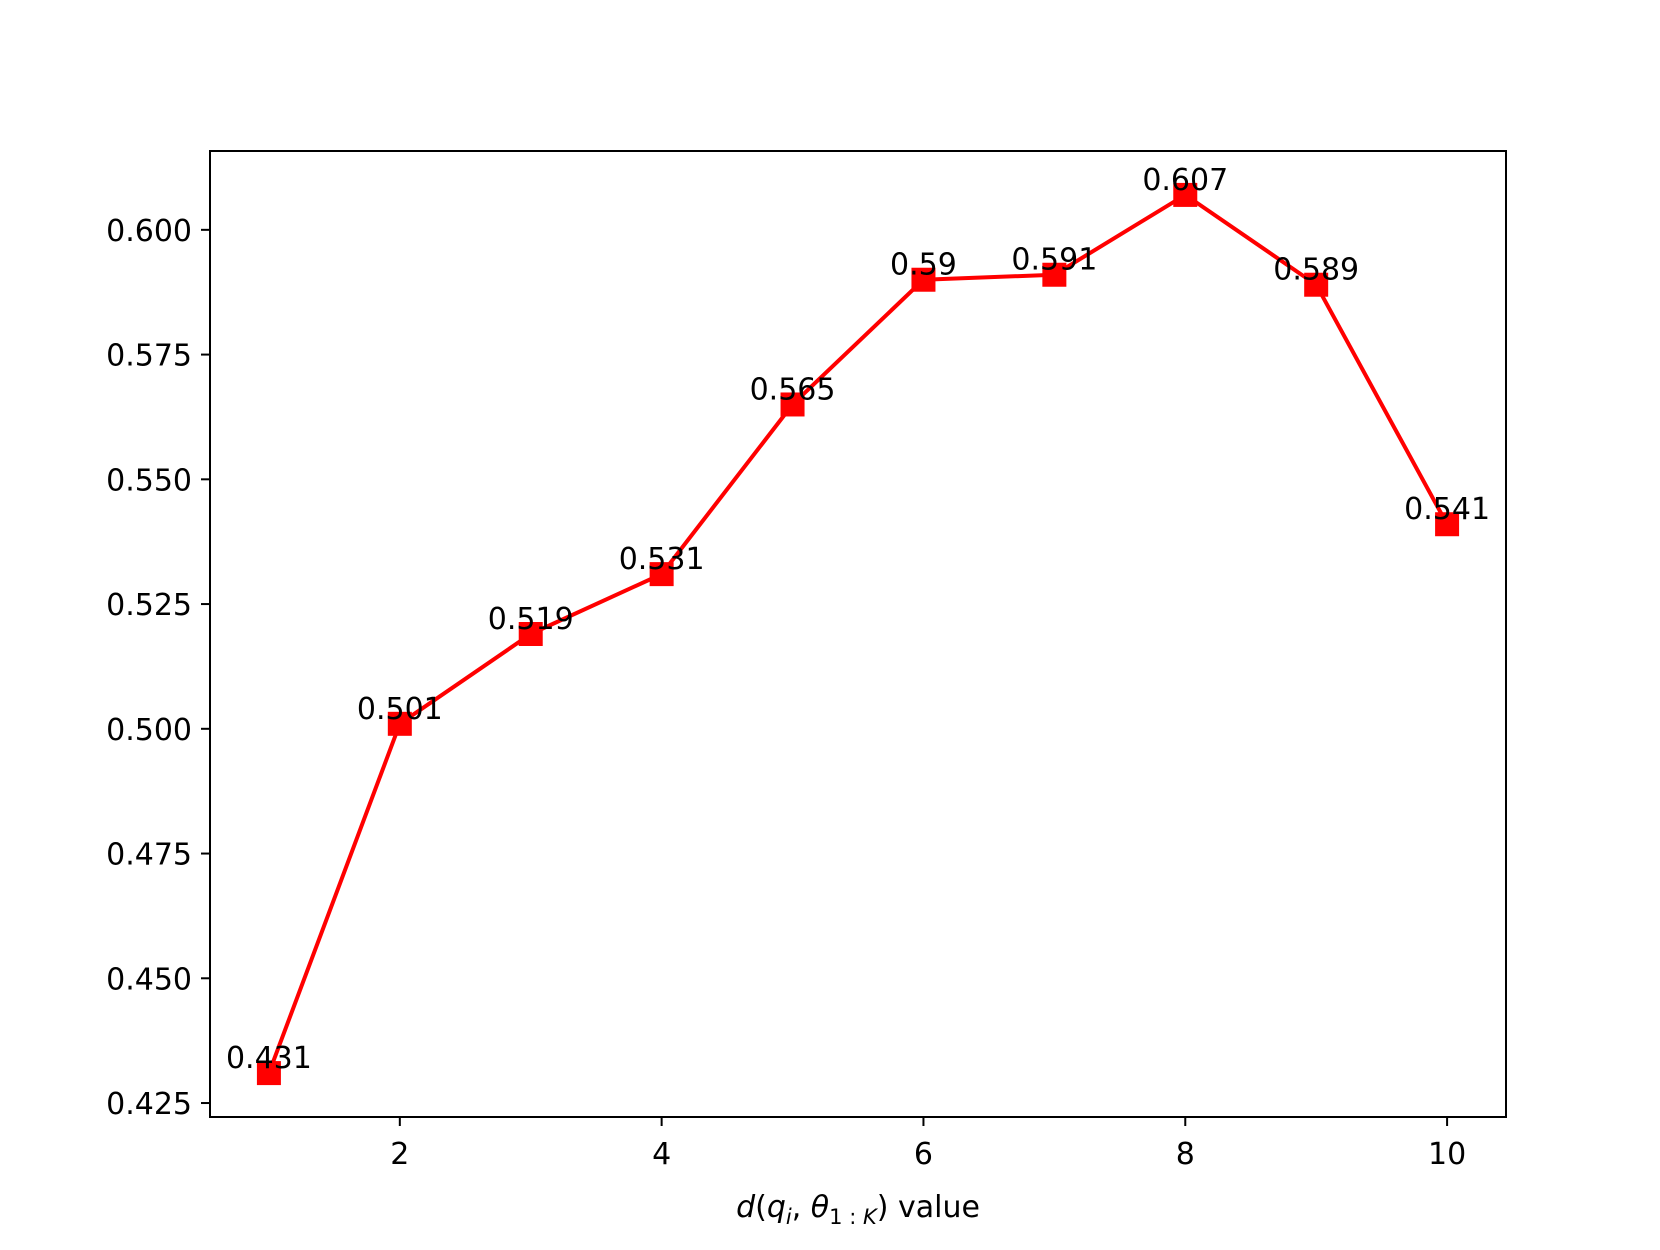 This screenshot has width=1660, height=1250. Describe the element at coordinates (1185, 180) in the screenshot. I see `data-label: 0.607` at that location.